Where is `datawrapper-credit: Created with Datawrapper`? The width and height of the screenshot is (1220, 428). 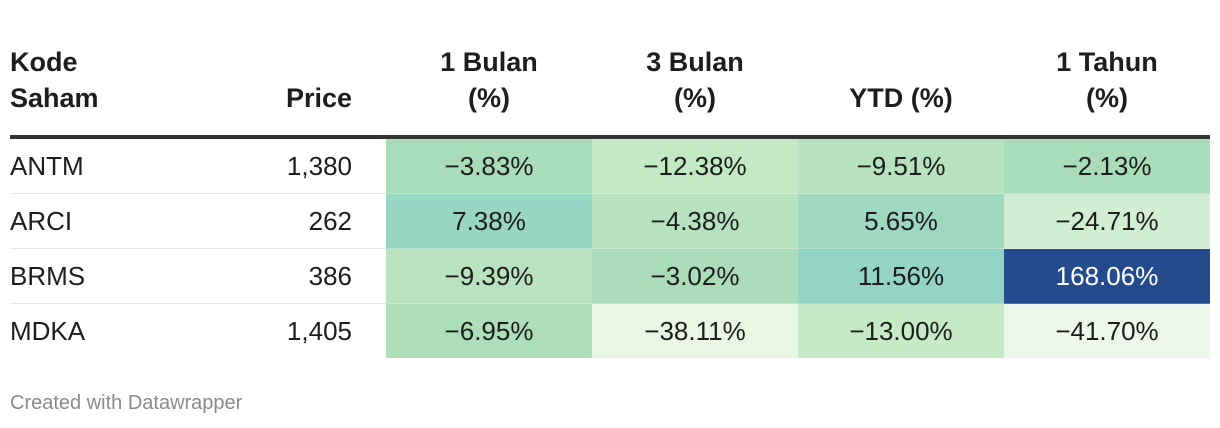 datawrapper-credit: Created with Datawrapper is located at coordinates (126, 403).